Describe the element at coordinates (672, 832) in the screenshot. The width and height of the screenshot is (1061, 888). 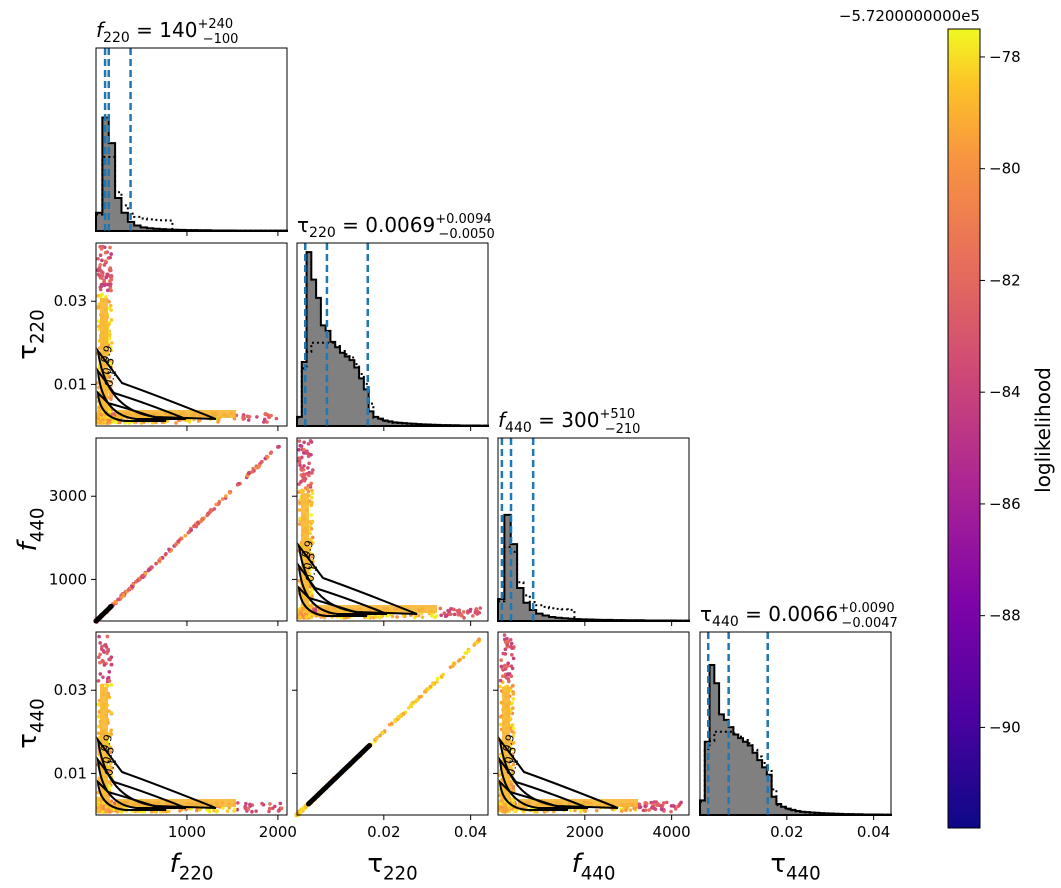
I see `x-tick-label: 4000` at that location.